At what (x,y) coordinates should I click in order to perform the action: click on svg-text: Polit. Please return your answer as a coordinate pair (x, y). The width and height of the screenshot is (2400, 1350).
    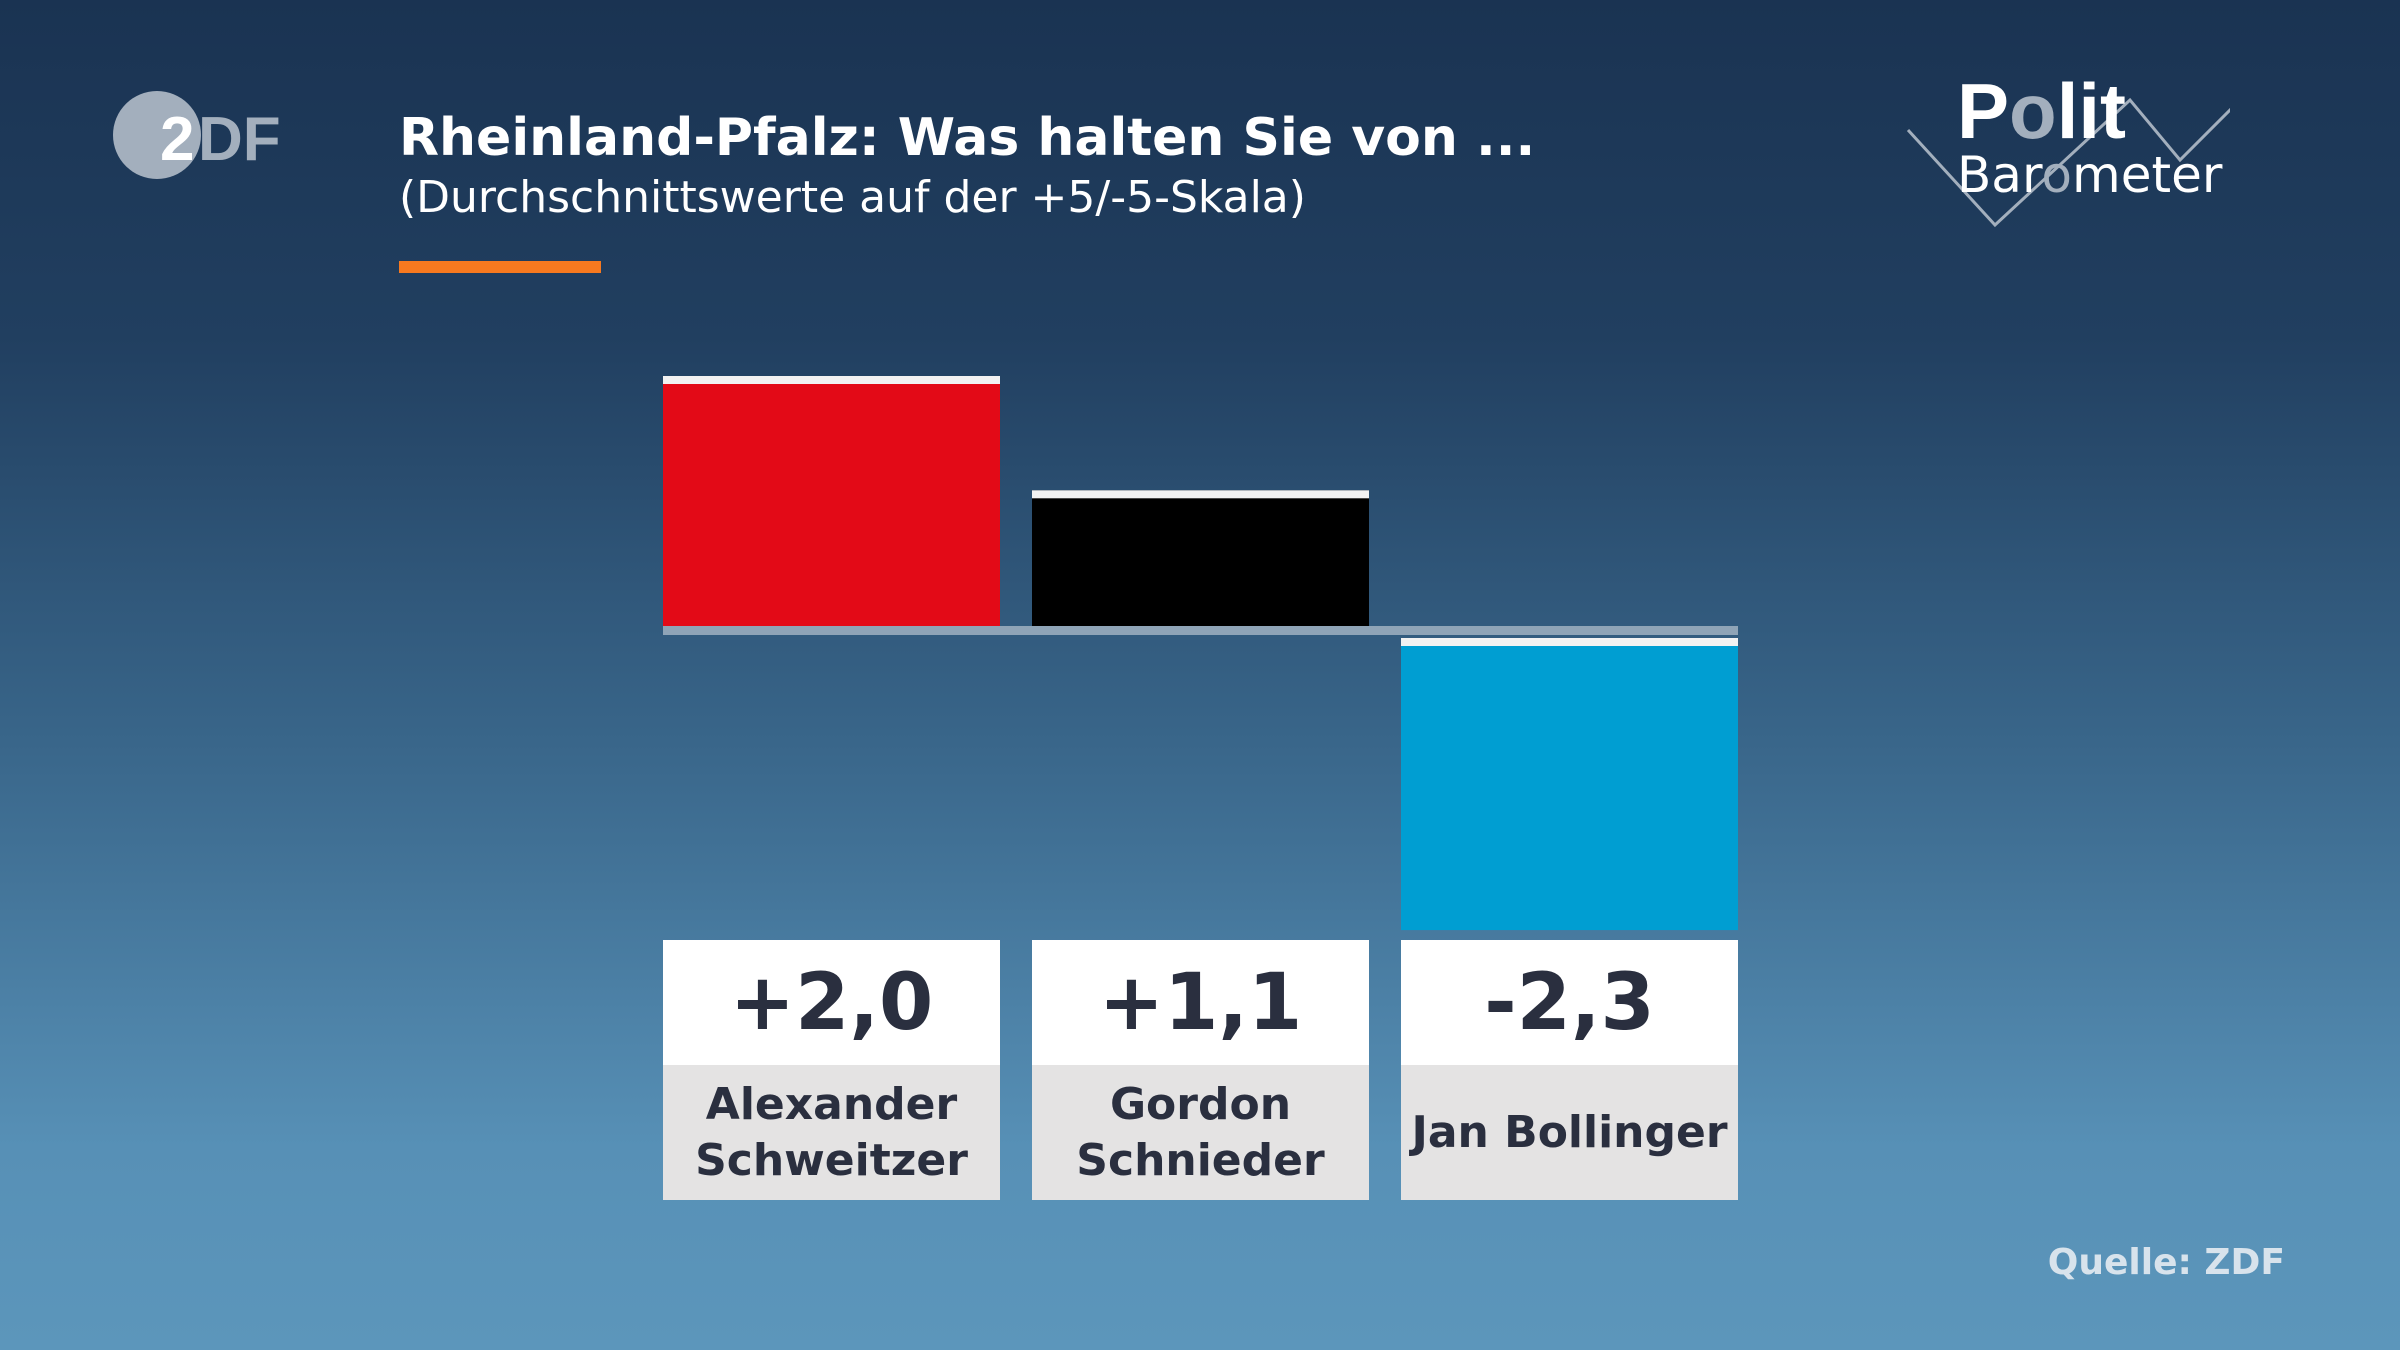
    Looking at the image, I should click on (2041, 112).